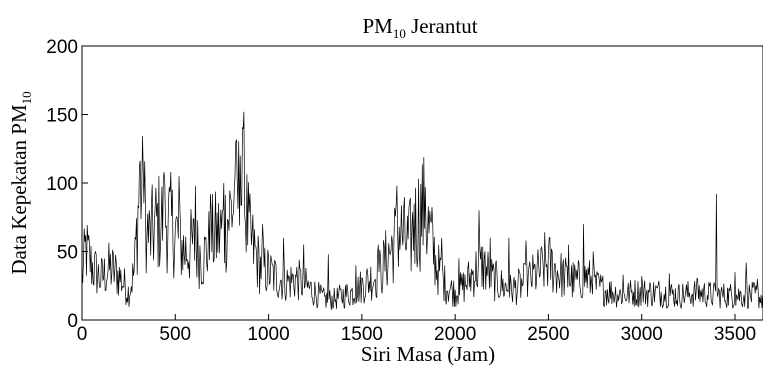 Image resolution: width=763 pixels, height=365 pixels. What do you see at coordinates (67, 253) in the screenshot?
I see `y-tick-label: 50` at bounding box center [67, 253].